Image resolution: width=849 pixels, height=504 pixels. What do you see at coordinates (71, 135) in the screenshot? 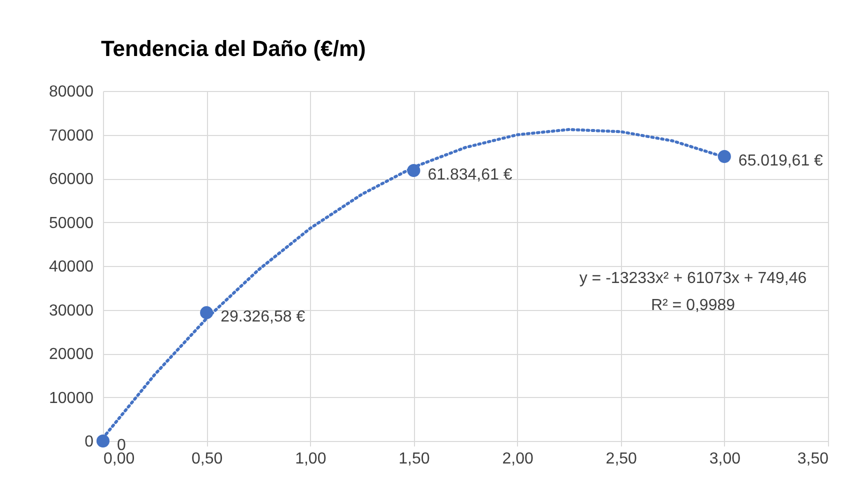
I see `y-tick-label: 70000` at bounding box center [71, 135].